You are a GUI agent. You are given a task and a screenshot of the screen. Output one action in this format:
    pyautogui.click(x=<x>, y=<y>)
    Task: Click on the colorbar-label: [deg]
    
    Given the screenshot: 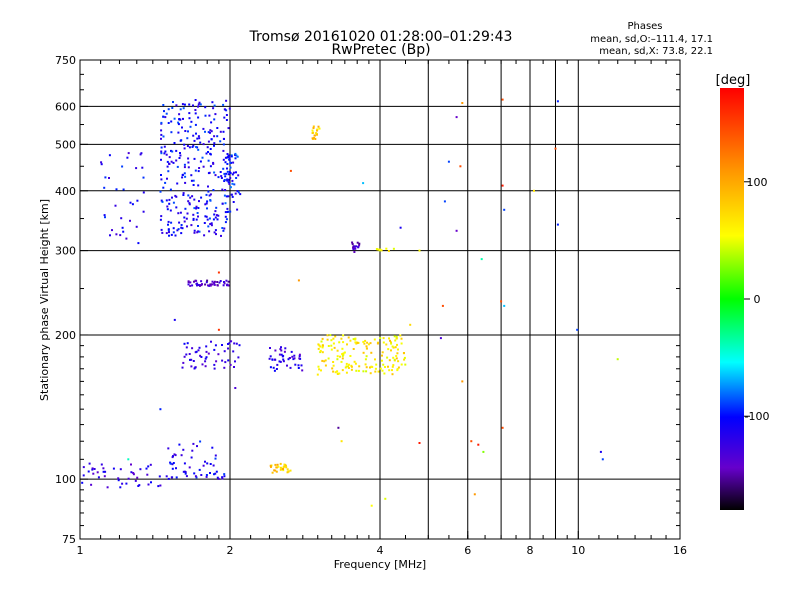 What is the action you would take?
    pyautogui.click(x=733, y=80)
    